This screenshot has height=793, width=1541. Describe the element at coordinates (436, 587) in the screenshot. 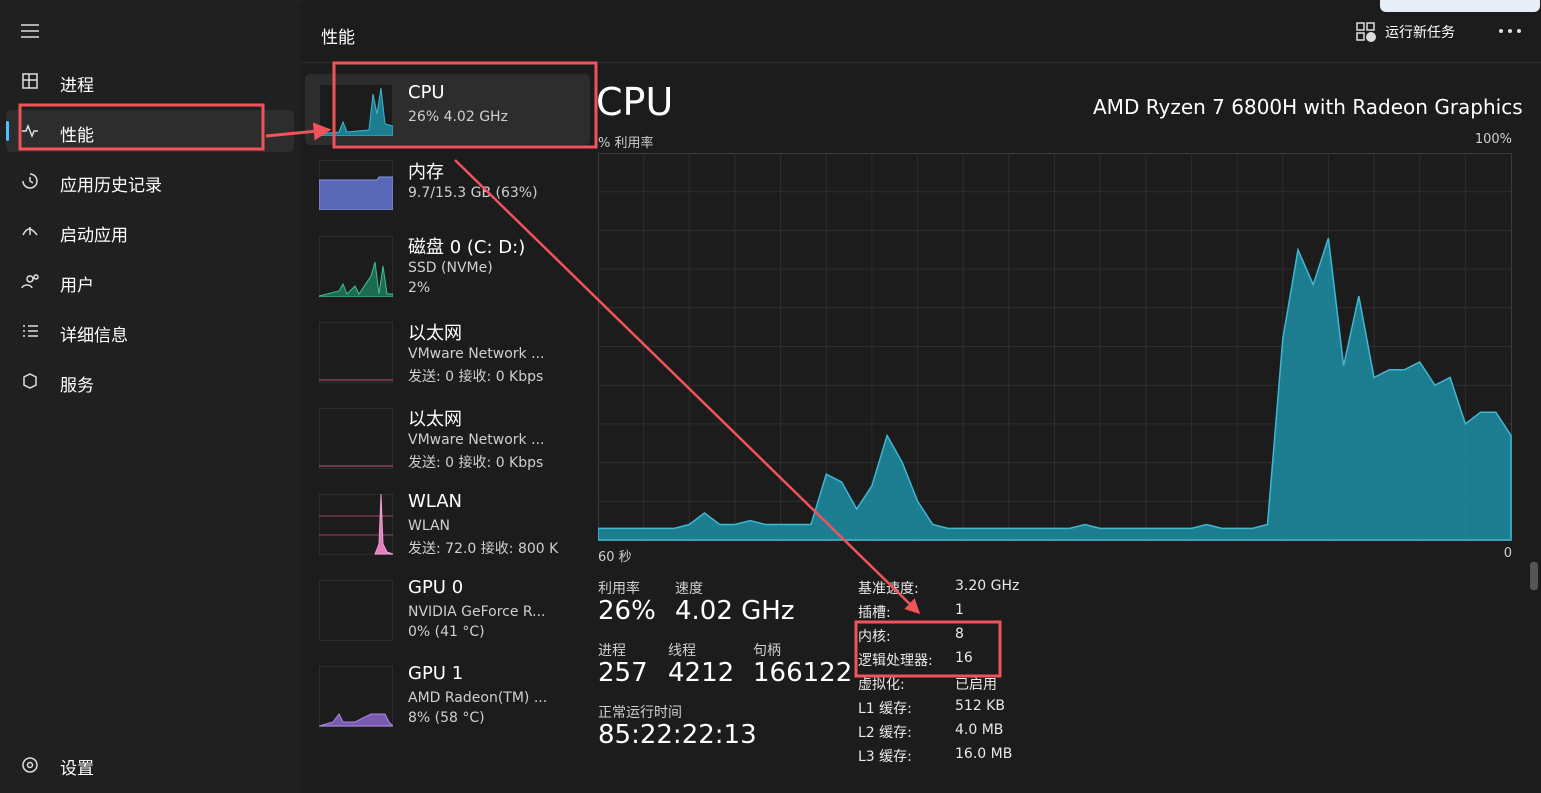

I see `device-name: GPU 0` at that location.